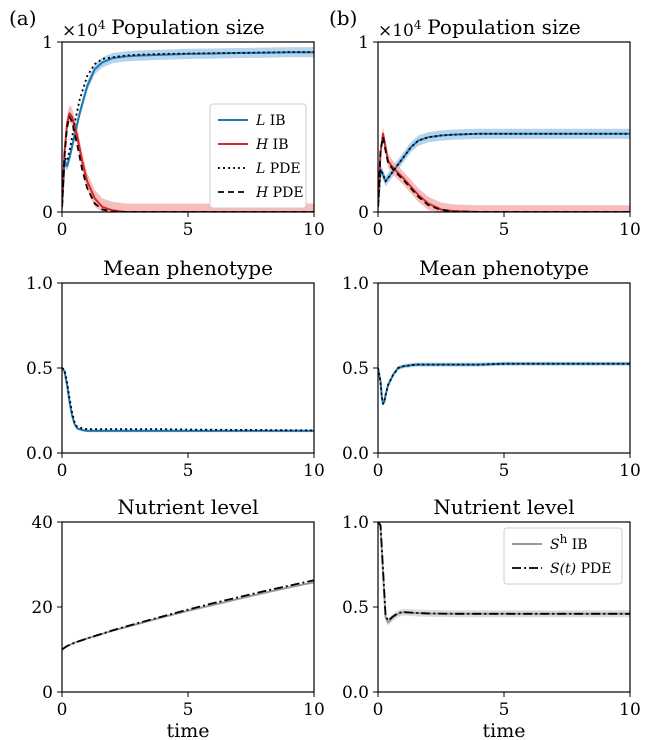 The width and height of the screenshot is (651, 740). I want to click on series-line-h-ib, so click(188, 162).